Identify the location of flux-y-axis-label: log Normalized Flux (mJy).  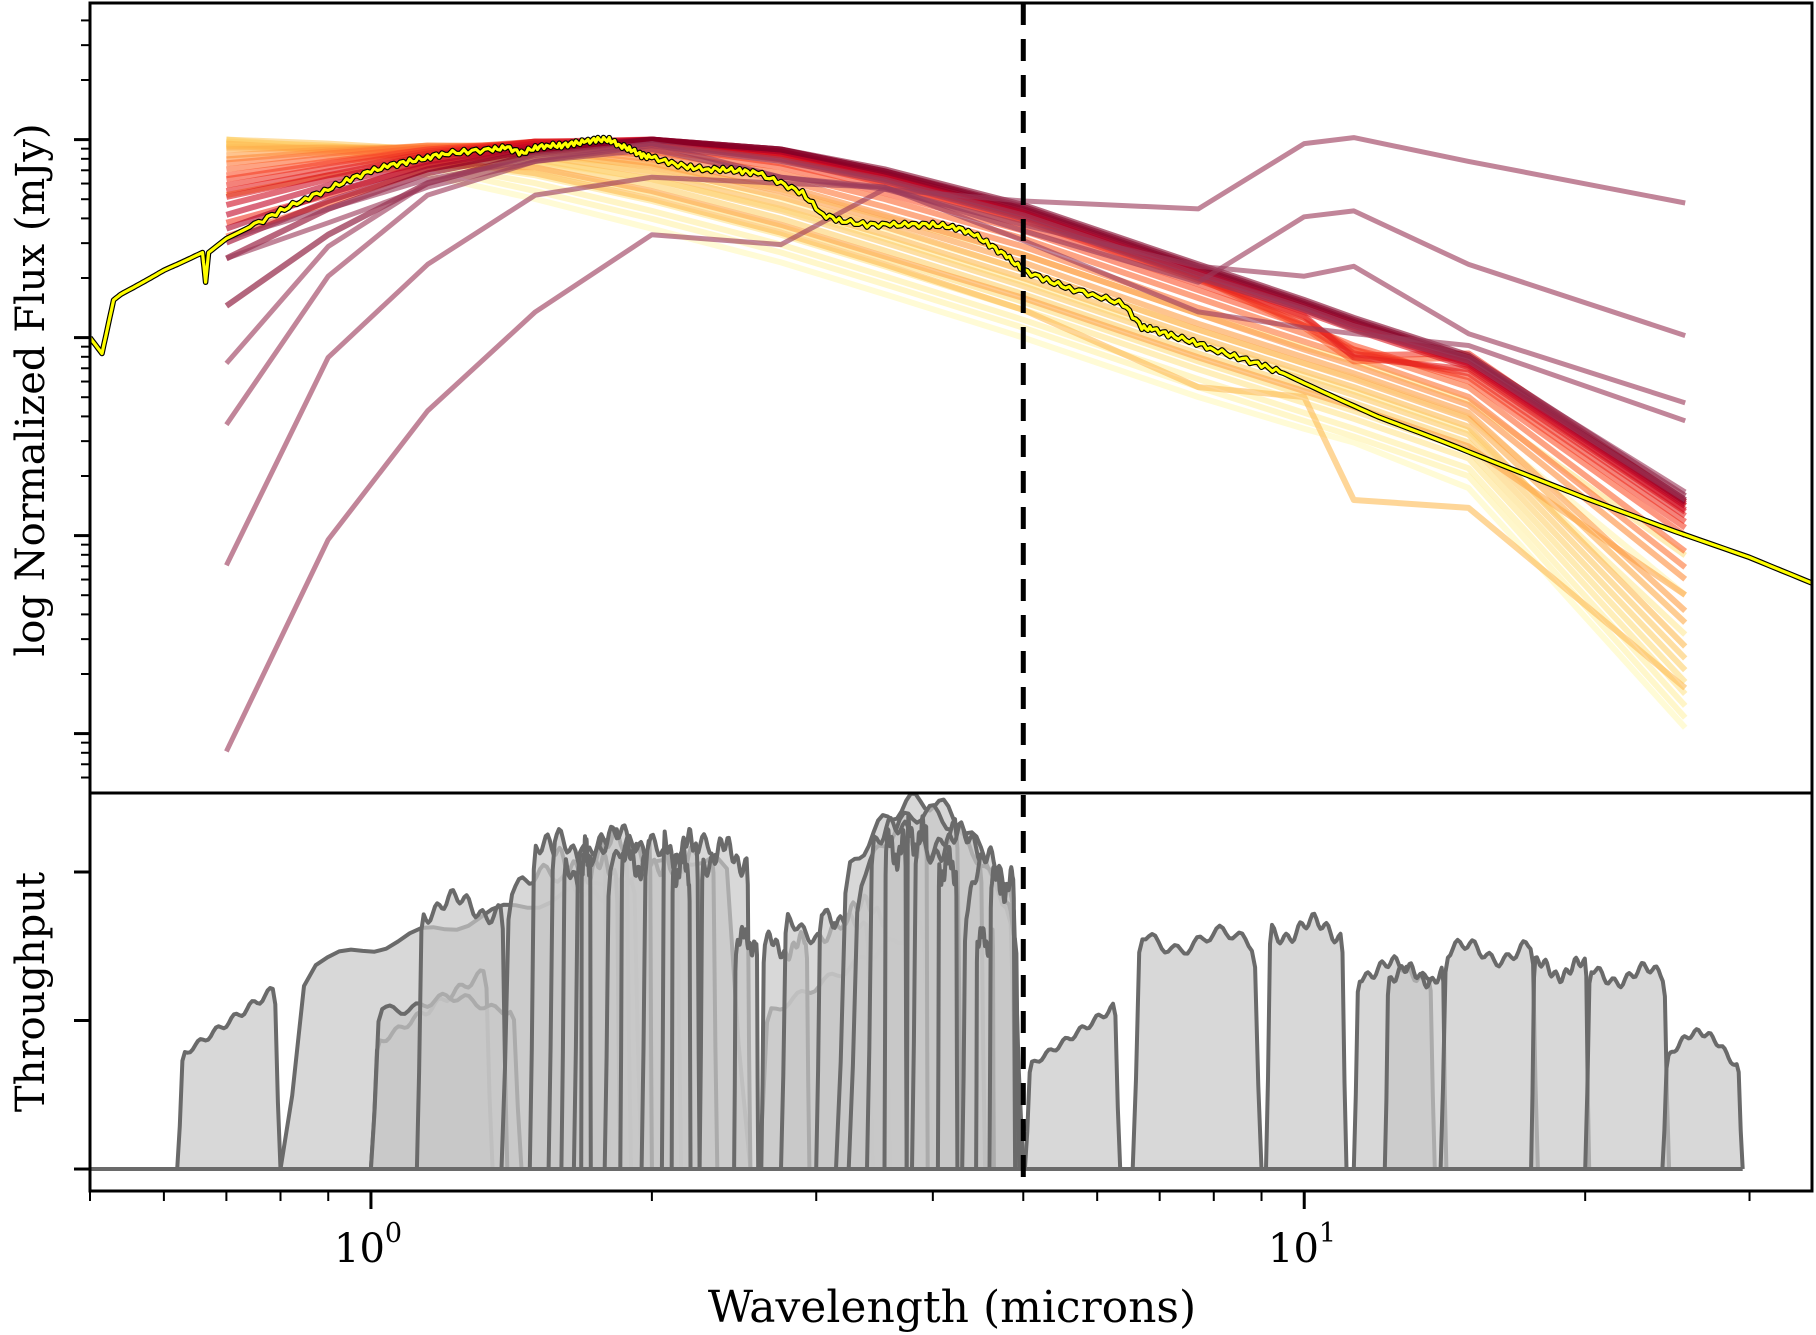
(31, 389).